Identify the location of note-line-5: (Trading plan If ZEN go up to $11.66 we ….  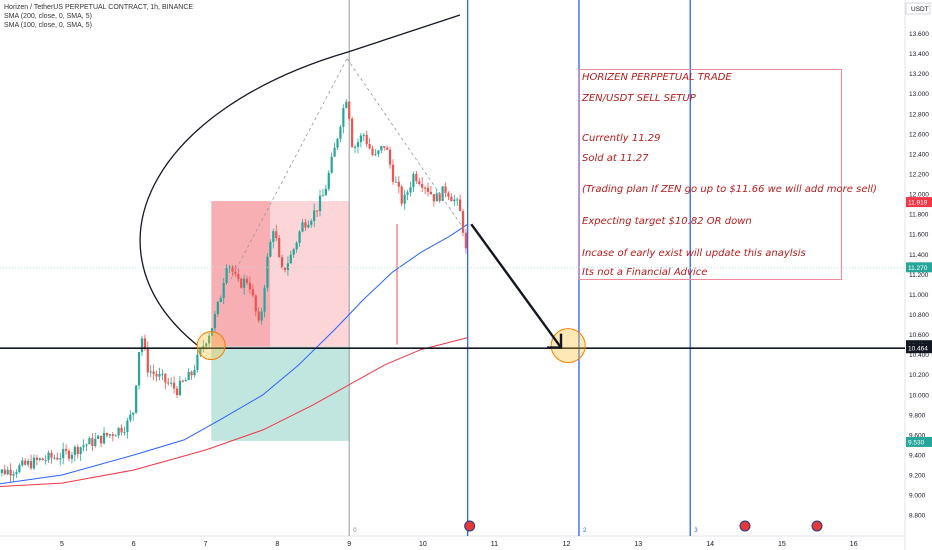
(729, 189).